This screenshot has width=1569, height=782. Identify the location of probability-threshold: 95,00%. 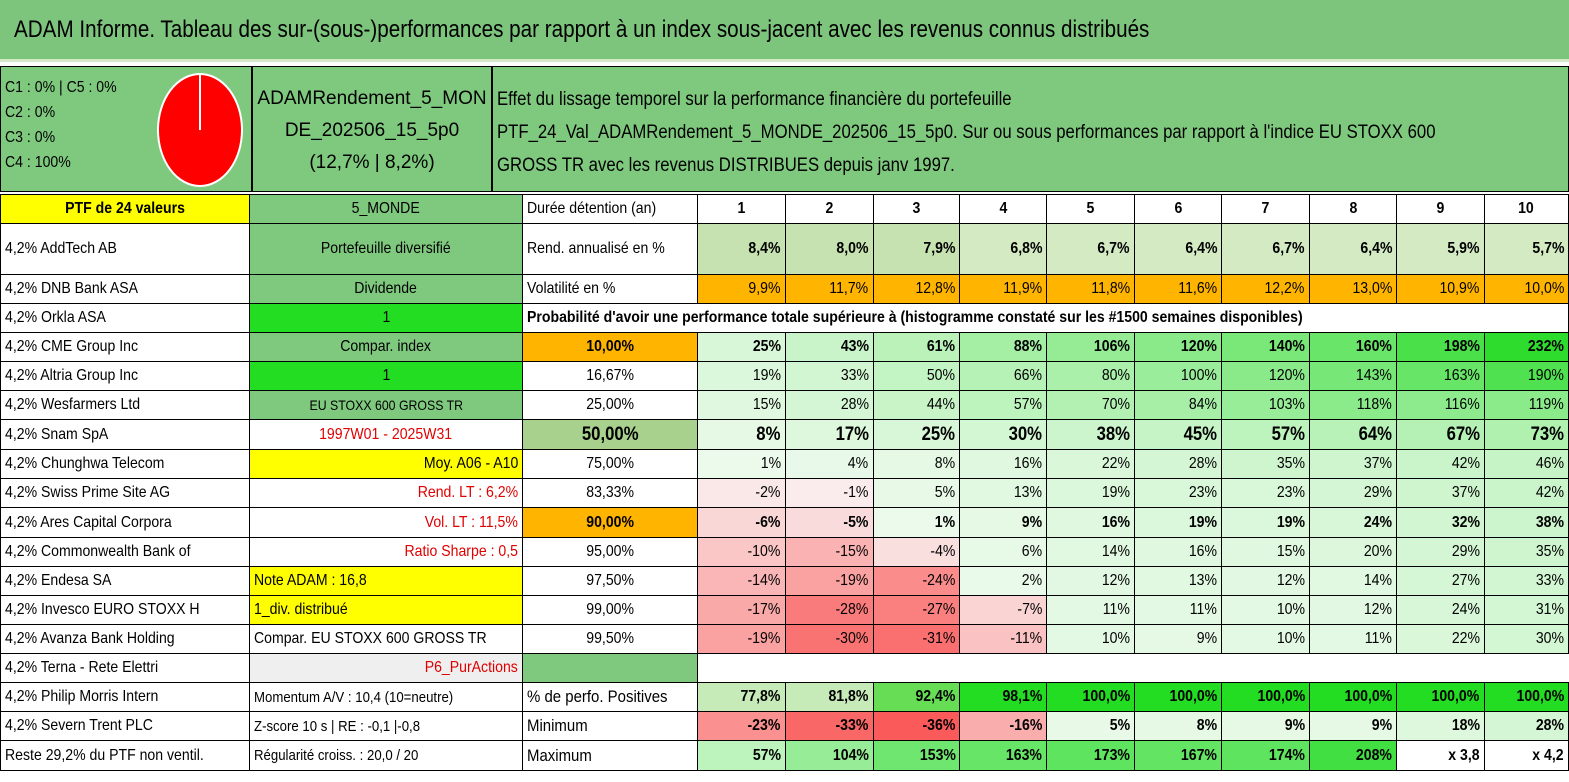
(610, 552).